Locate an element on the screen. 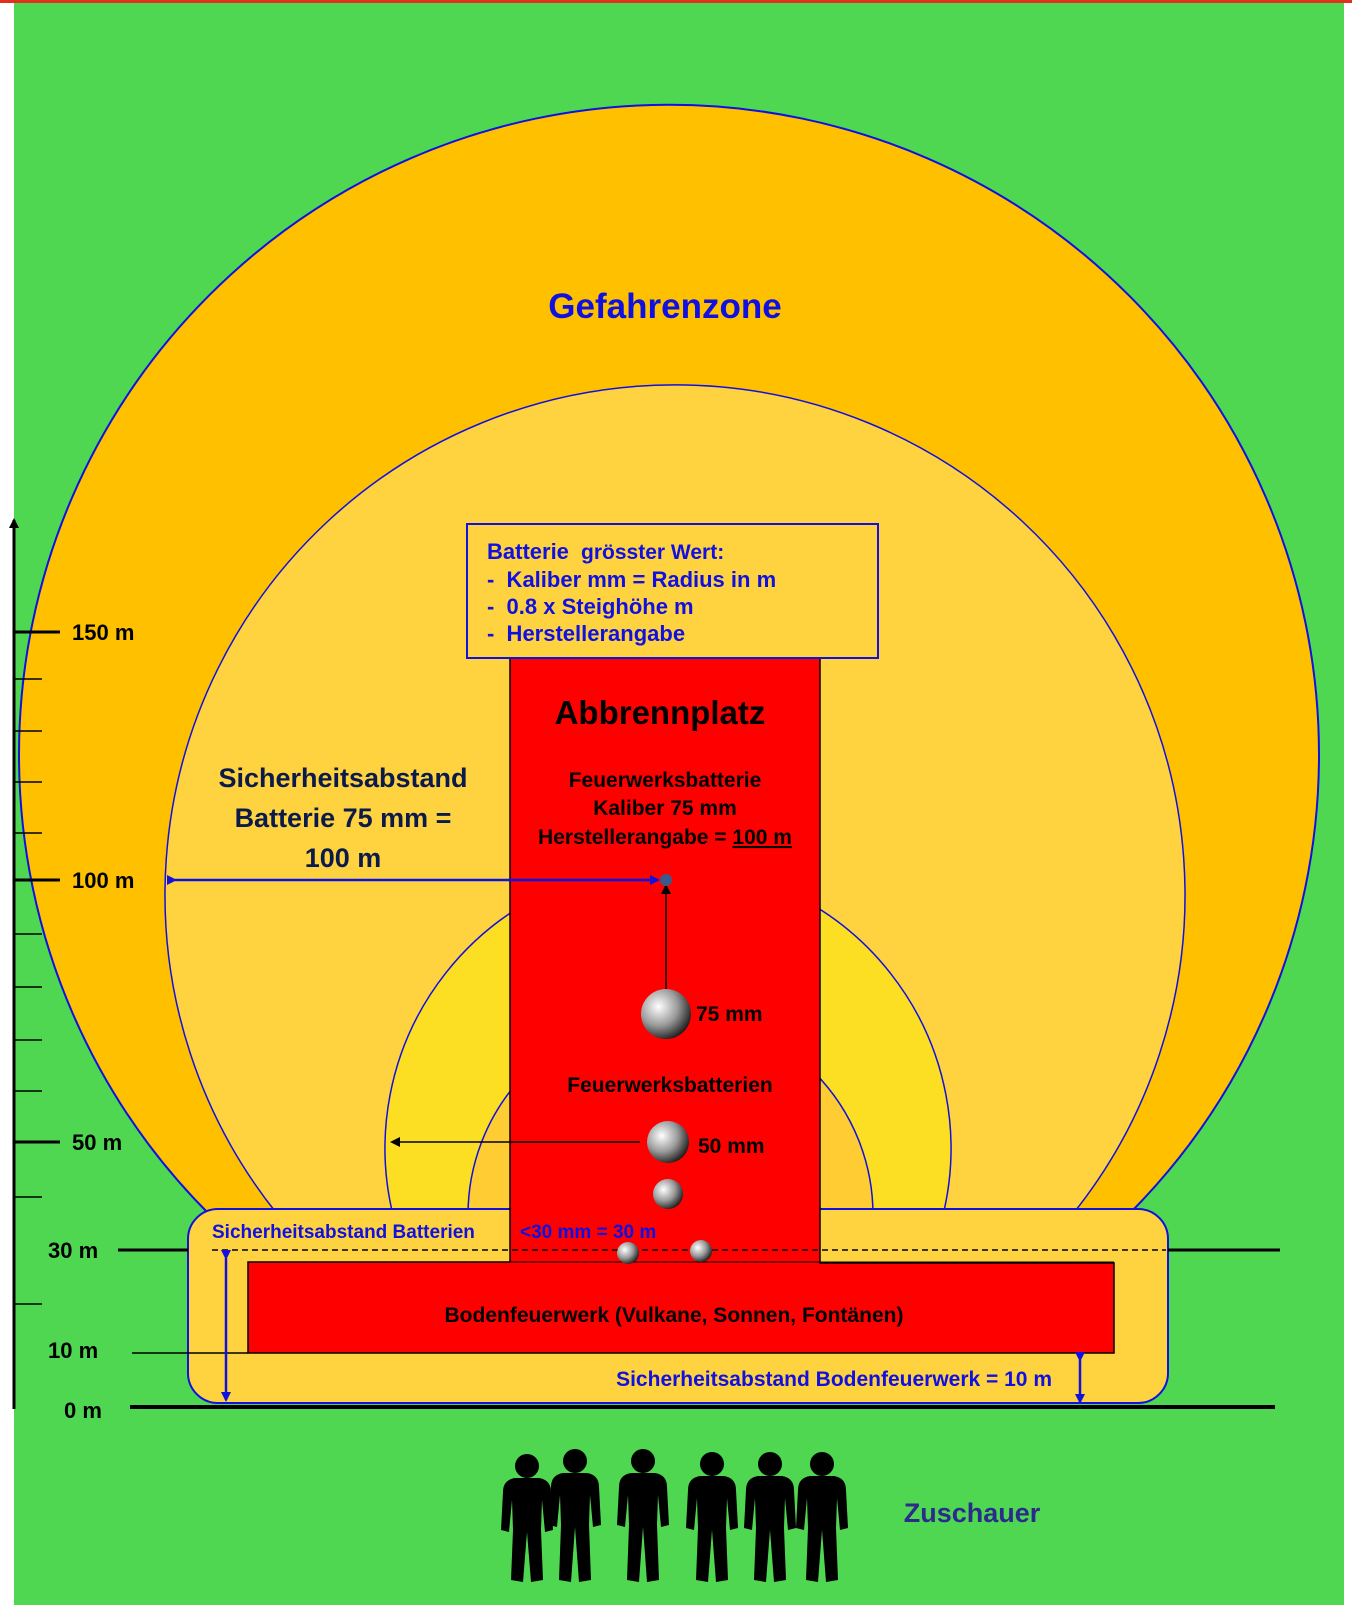 Image resolution: width=1352 pixels, height=1605 pixels. battery-spec-prefix: Herstellerangabe = is located at coordinates (635, 837).